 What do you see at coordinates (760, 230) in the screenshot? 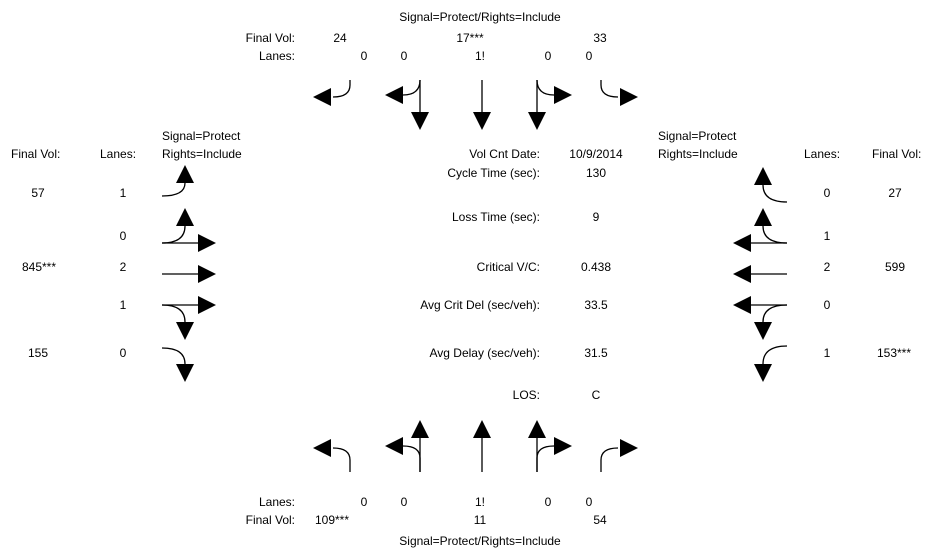
I see `east-thru-right-arrow` at bounding box center [760, 230].